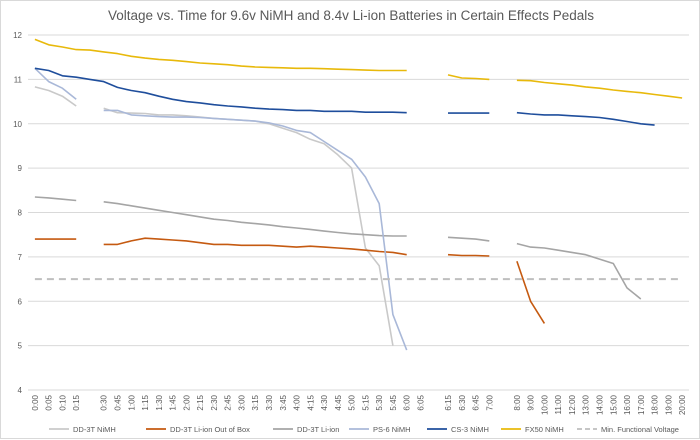 Image resolution: width=700 pixels, height=440 pixels. What do you see at coordinates (318, 429) in the screenshot?
I see `legend-label: DD-3T Li-ion` at bounding box center [318, 429].